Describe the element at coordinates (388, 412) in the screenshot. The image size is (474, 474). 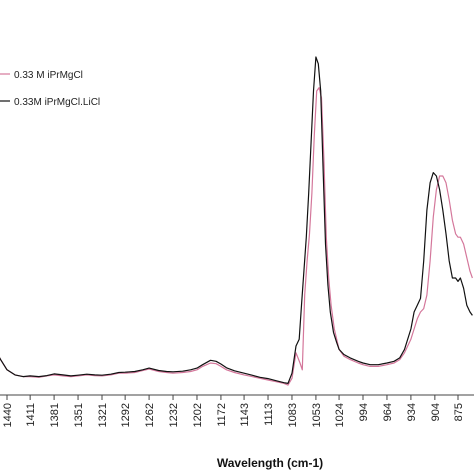
I see `x-tick-label-16: 964` at that location.